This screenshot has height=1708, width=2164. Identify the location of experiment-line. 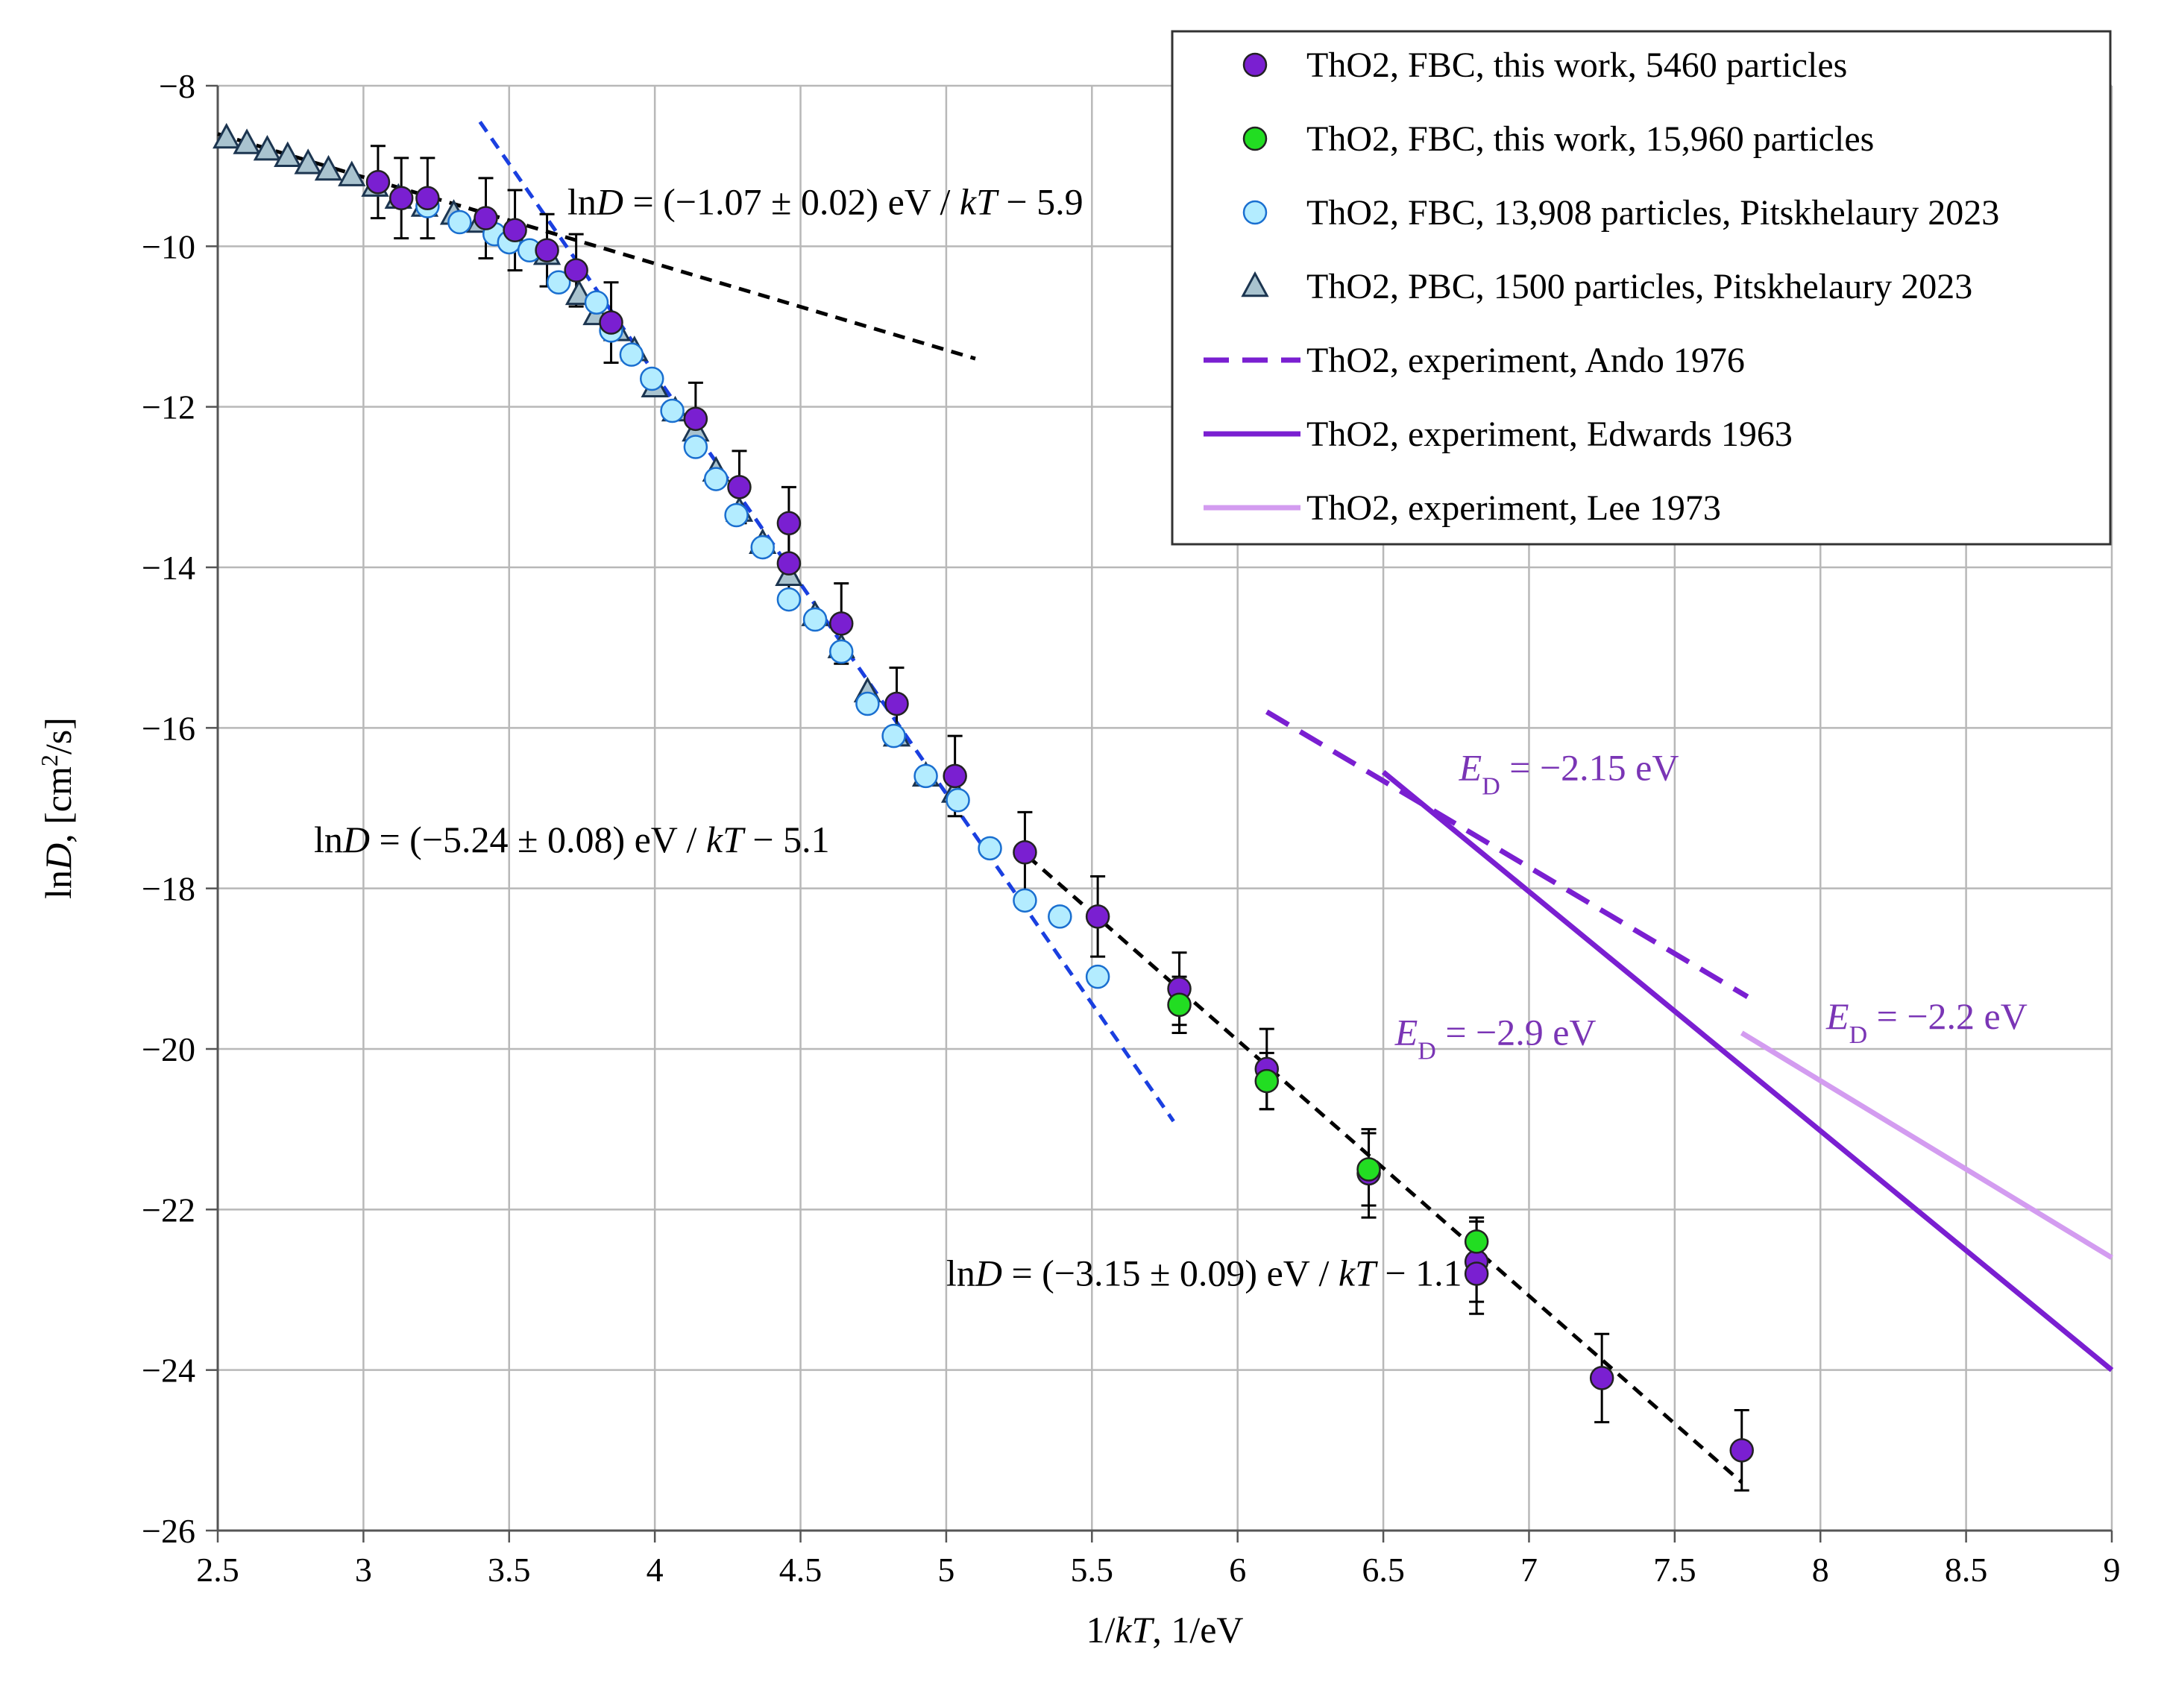
(1507, 854).